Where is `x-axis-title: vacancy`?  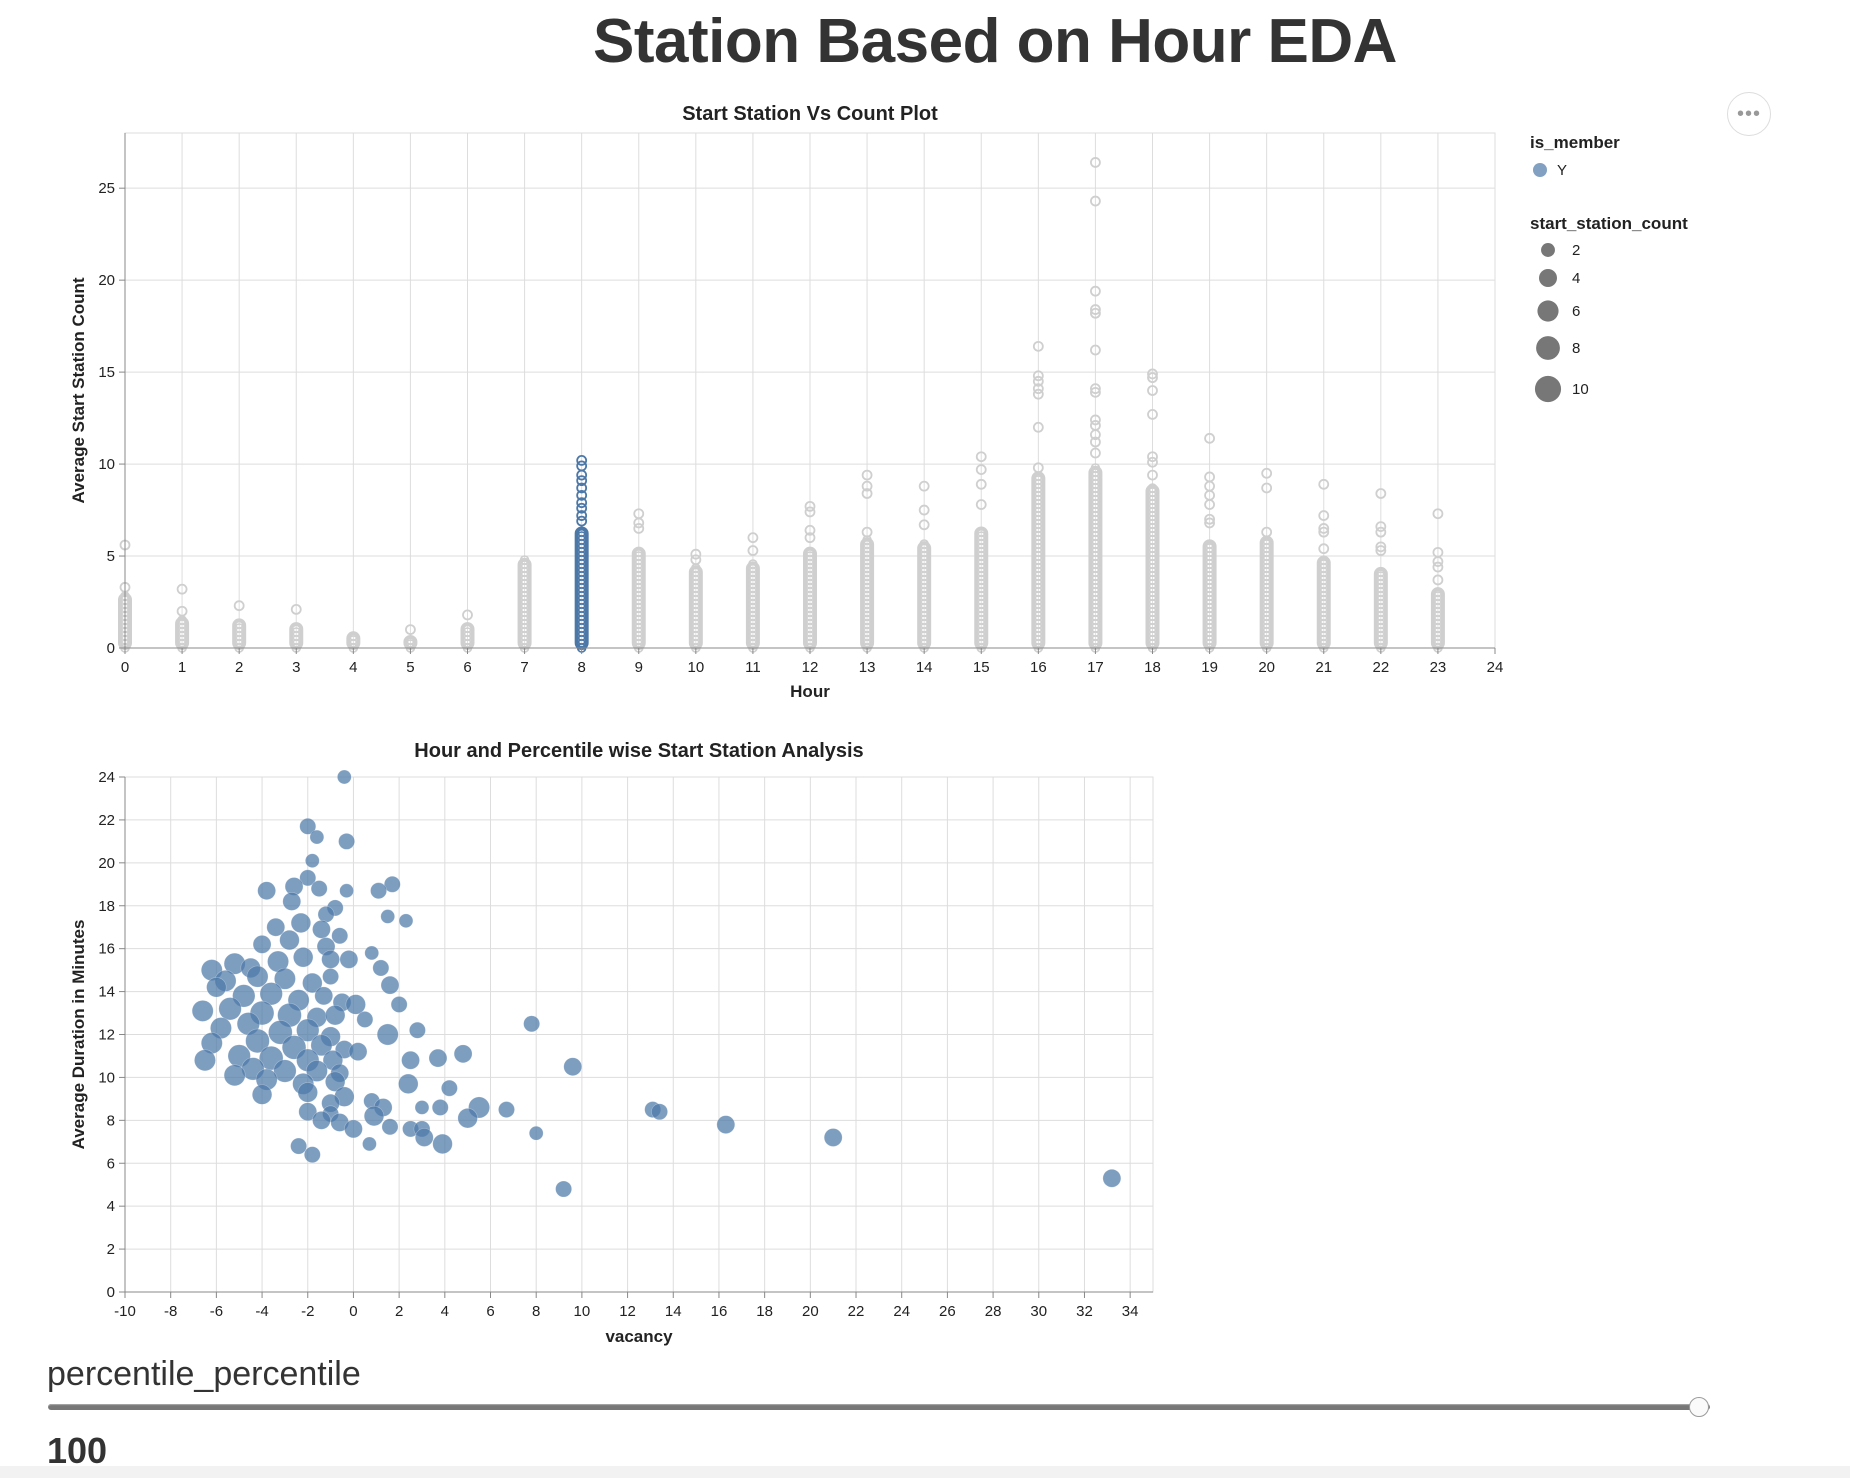
x-axis-title: vacancy is located at coordinates (639, 1336).